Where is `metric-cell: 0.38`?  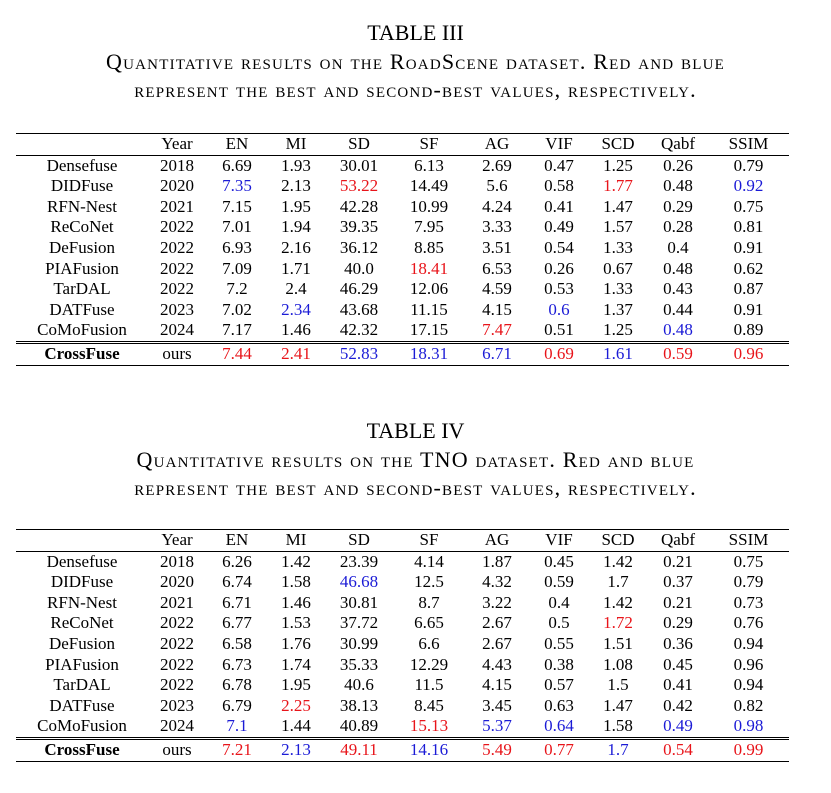 metric-cell: 0.38 is located at coordinates (559, 664).